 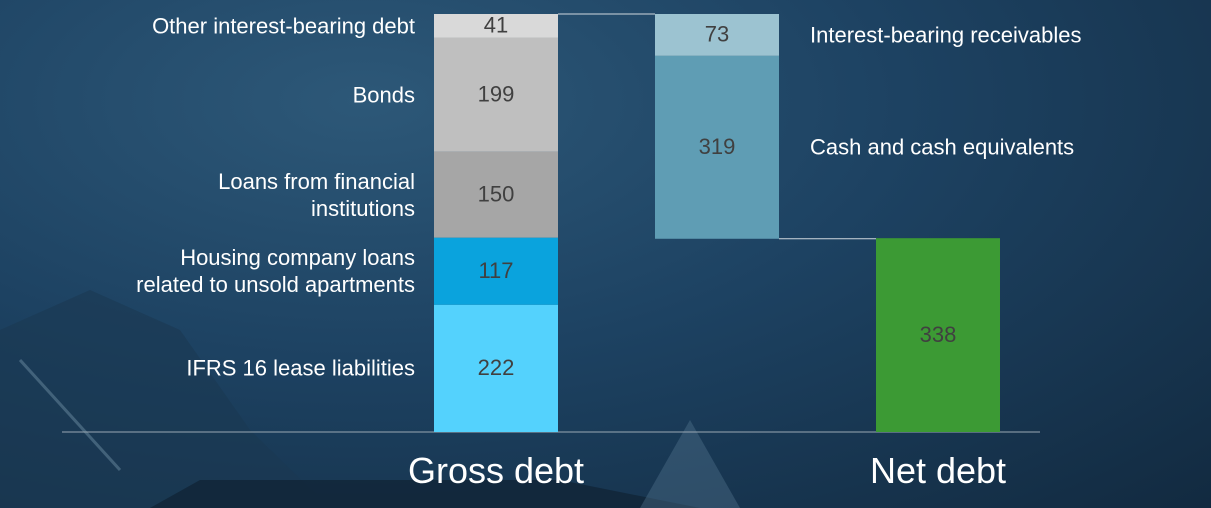 I want to click on value-label: 199, so click(x=496, y=93).